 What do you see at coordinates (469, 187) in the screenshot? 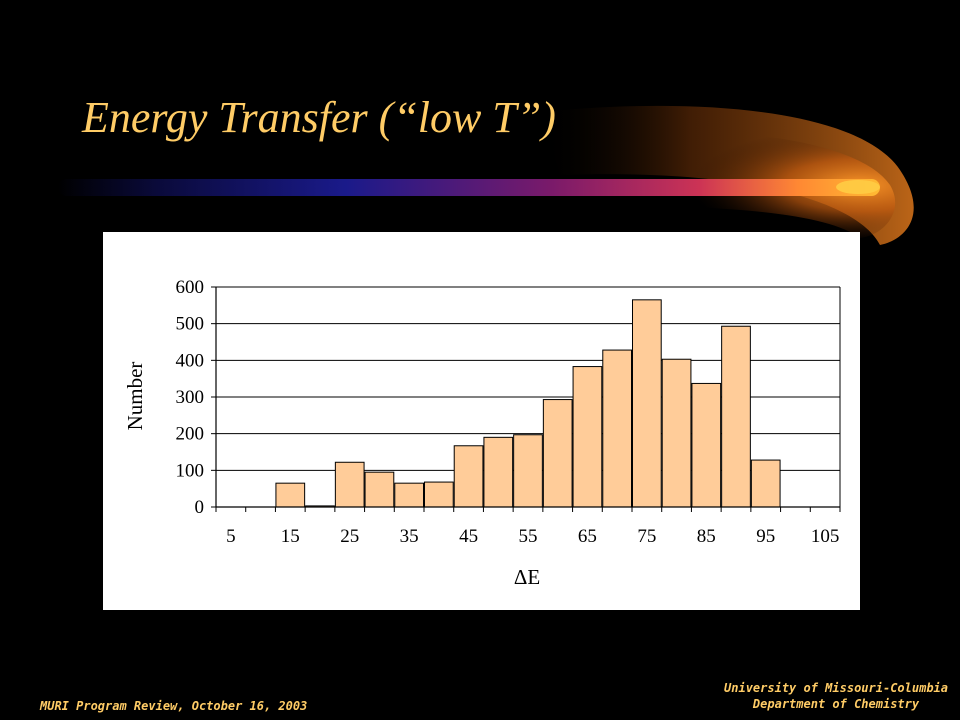
I see `title-underline-bar` at bounding box center [469, 187].